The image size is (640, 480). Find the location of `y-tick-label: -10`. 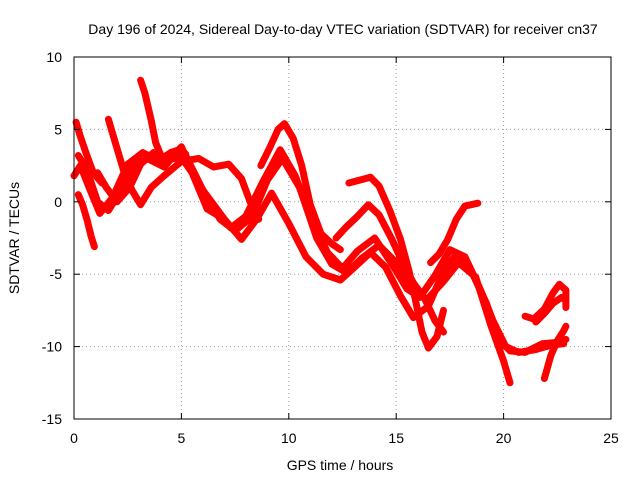

y-tick-label: -10 is located at coordinates (52, 347).